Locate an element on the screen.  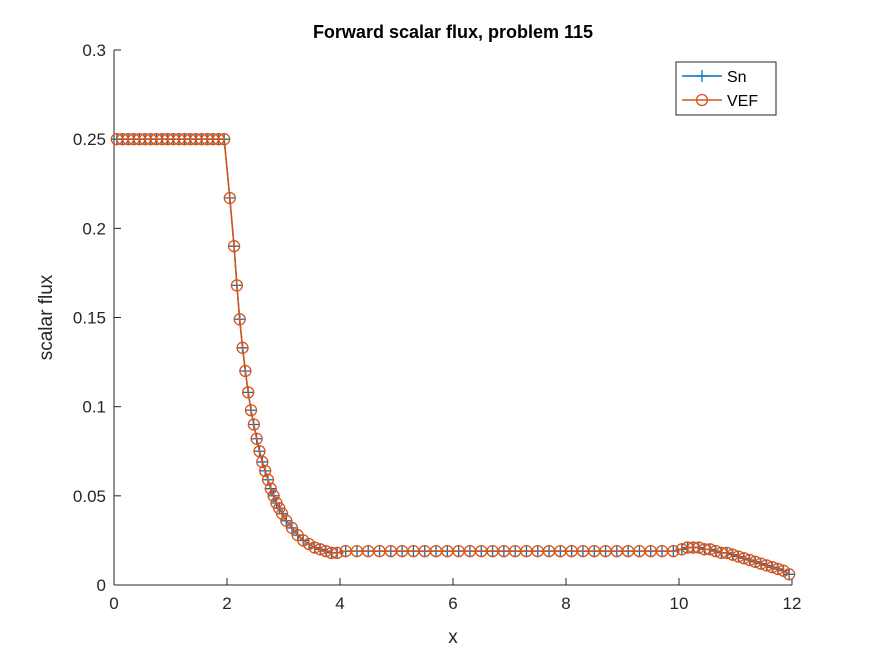
legend-box is located at coordinates (726, 88).